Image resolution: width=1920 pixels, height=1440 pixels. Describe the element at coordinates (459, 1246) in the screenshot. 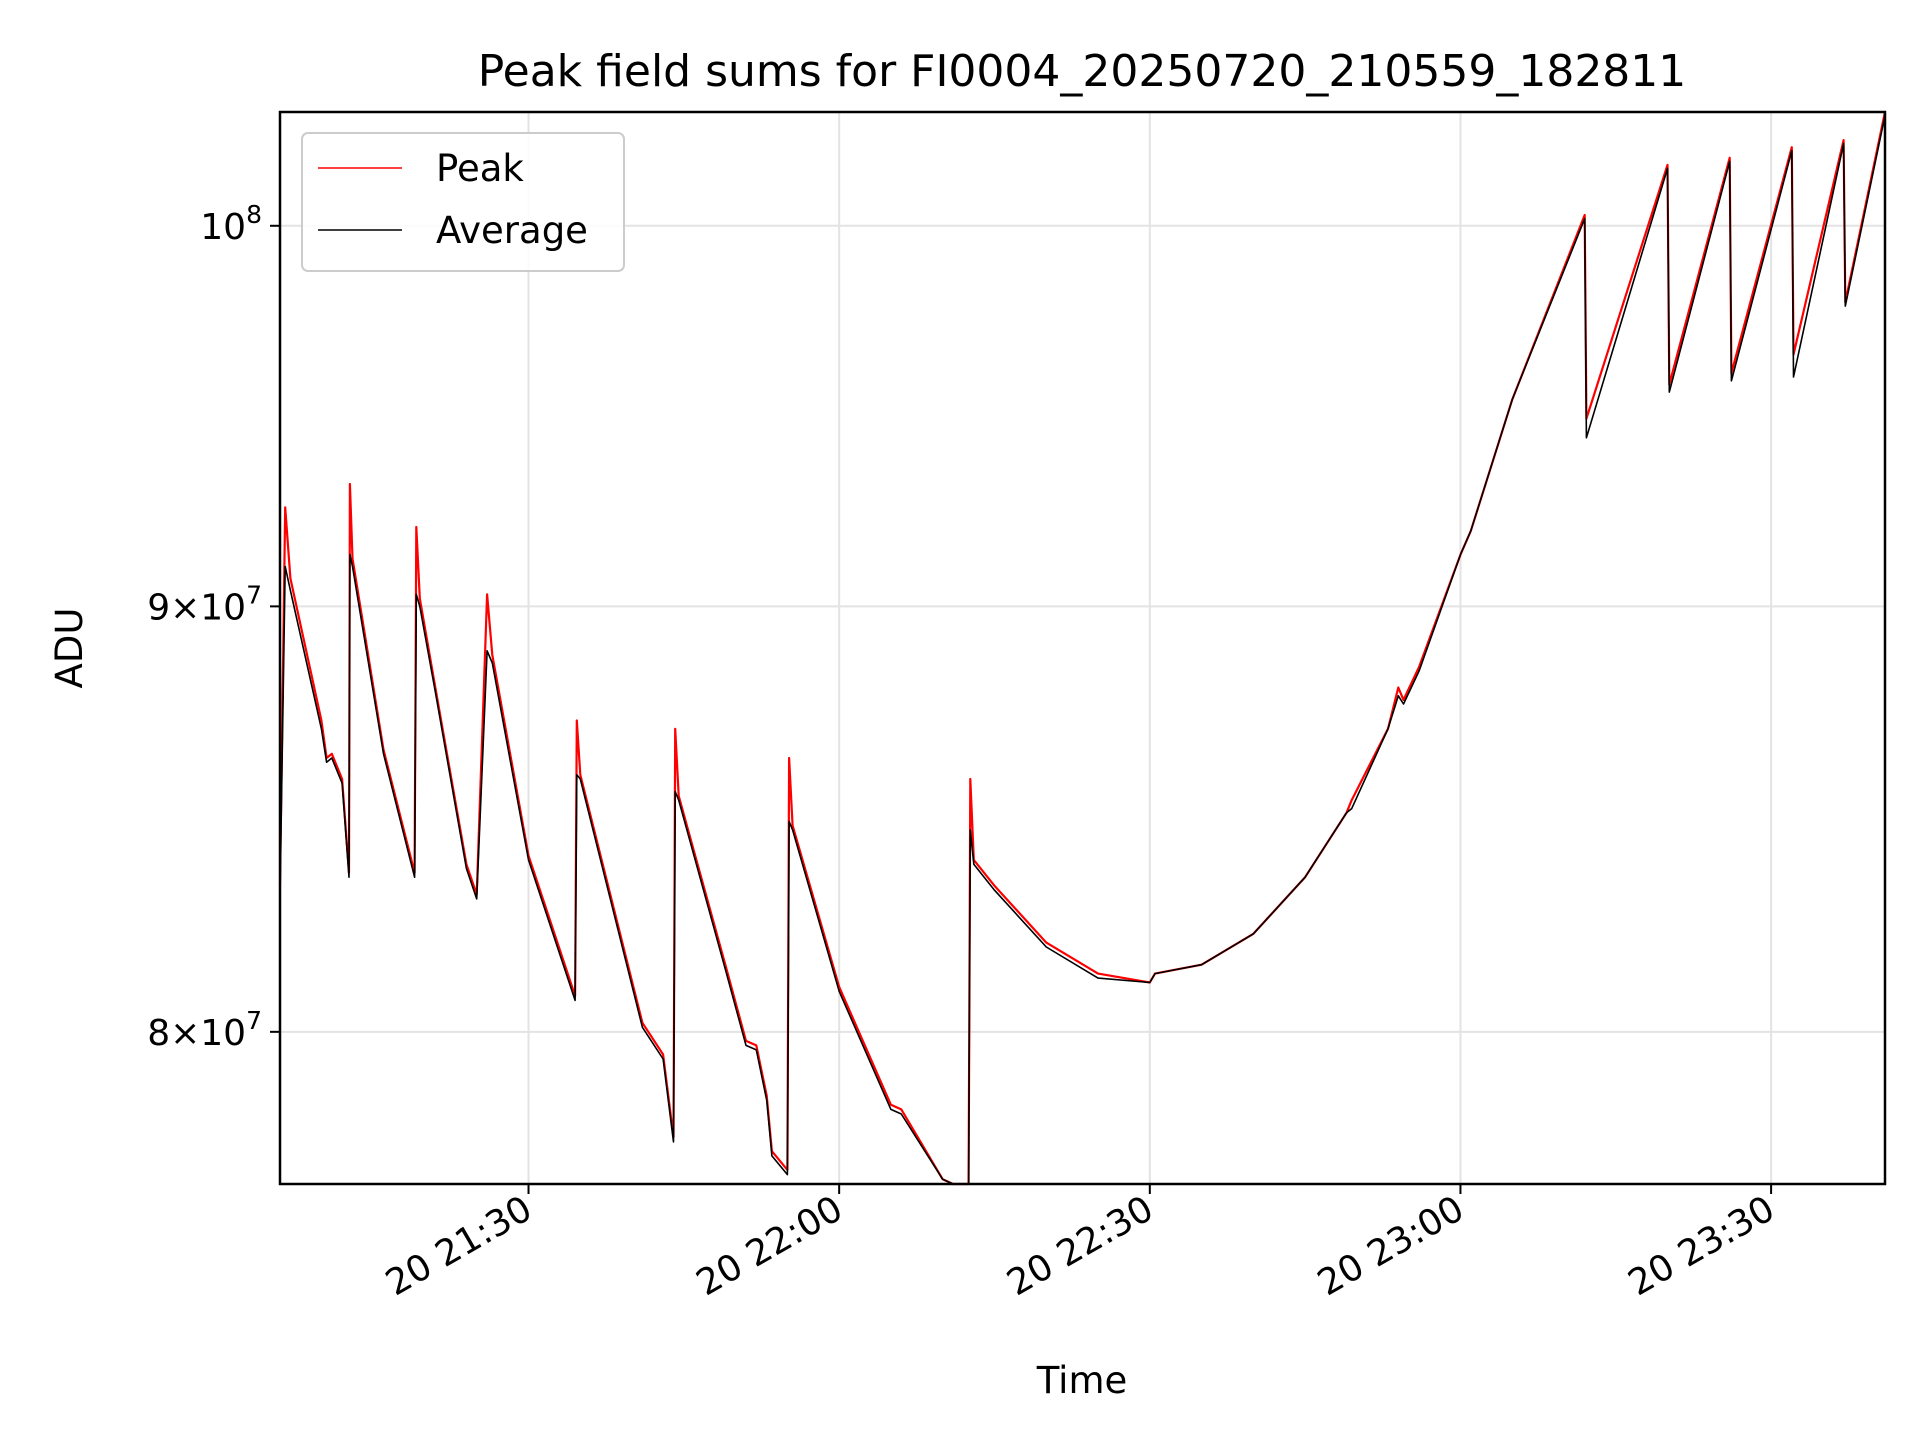

I see `x-tick-label: 20 21:30` at that location.